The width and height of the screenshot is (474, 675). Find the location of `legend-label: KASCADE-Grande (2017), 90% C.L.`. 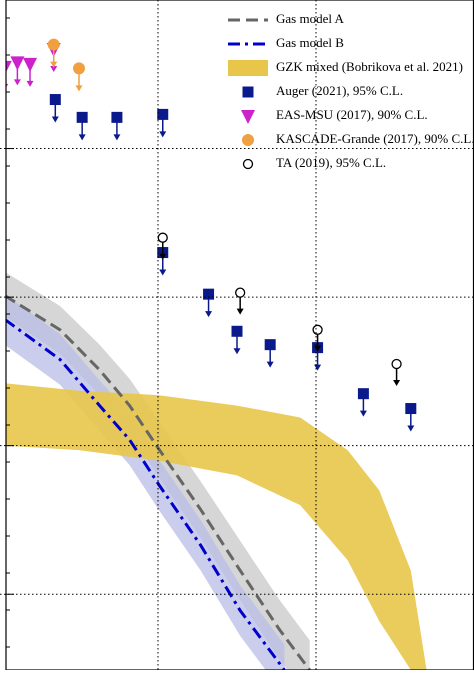

legend-label: KASCADE-Grande (2017), 90% C.L. is located at coordinates (375, 138).